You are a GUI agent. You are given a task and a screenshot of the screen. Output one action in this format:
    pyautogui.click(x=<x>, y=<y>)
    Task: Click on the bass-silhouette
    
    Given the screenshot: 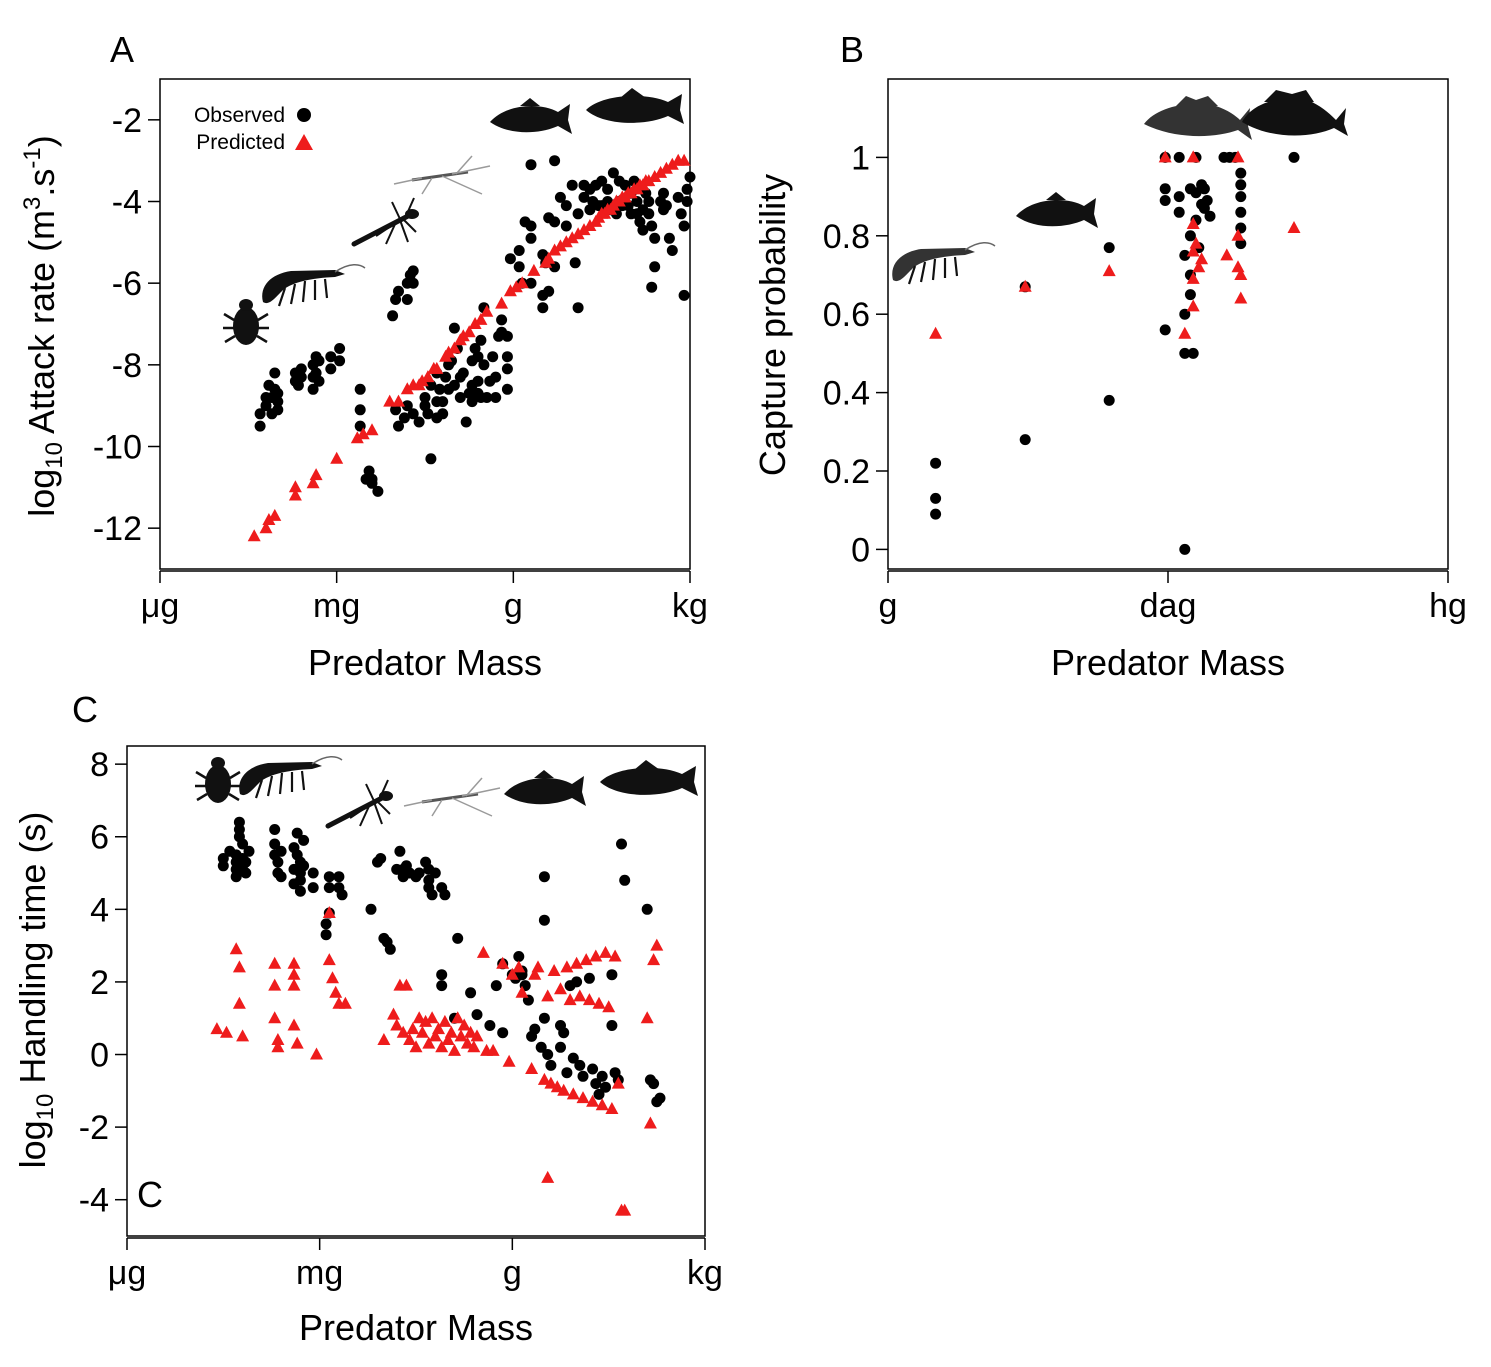 What is the action you would take?
    pyautogui.click(x=1295, y=113)
    